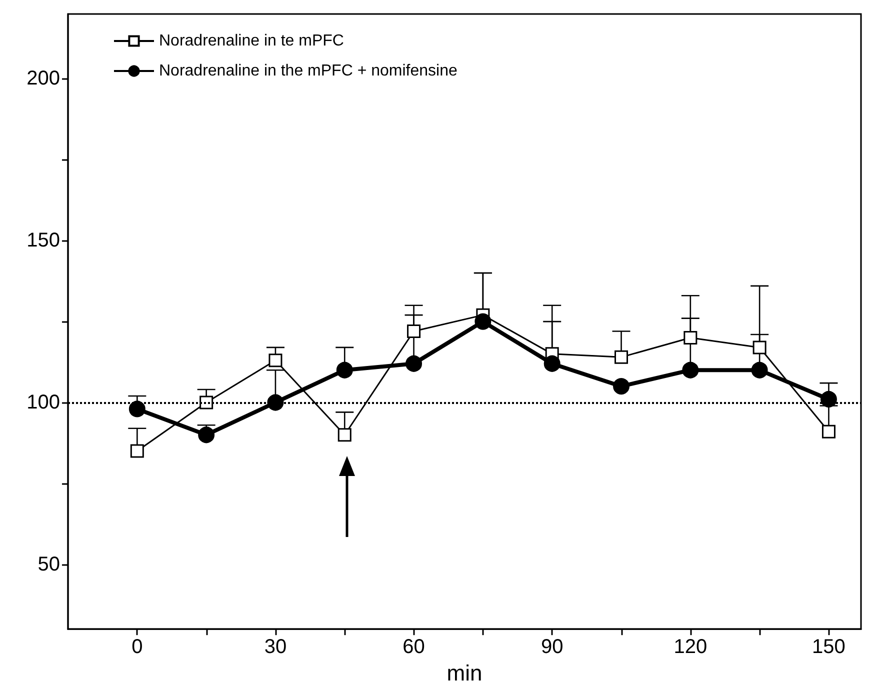 The width and height of the screenshot is (873, 697). What do you see at coordinates (49, 564) in the screenshot?
I see `y-tick-label: 50` at bounding box center [49, 564].